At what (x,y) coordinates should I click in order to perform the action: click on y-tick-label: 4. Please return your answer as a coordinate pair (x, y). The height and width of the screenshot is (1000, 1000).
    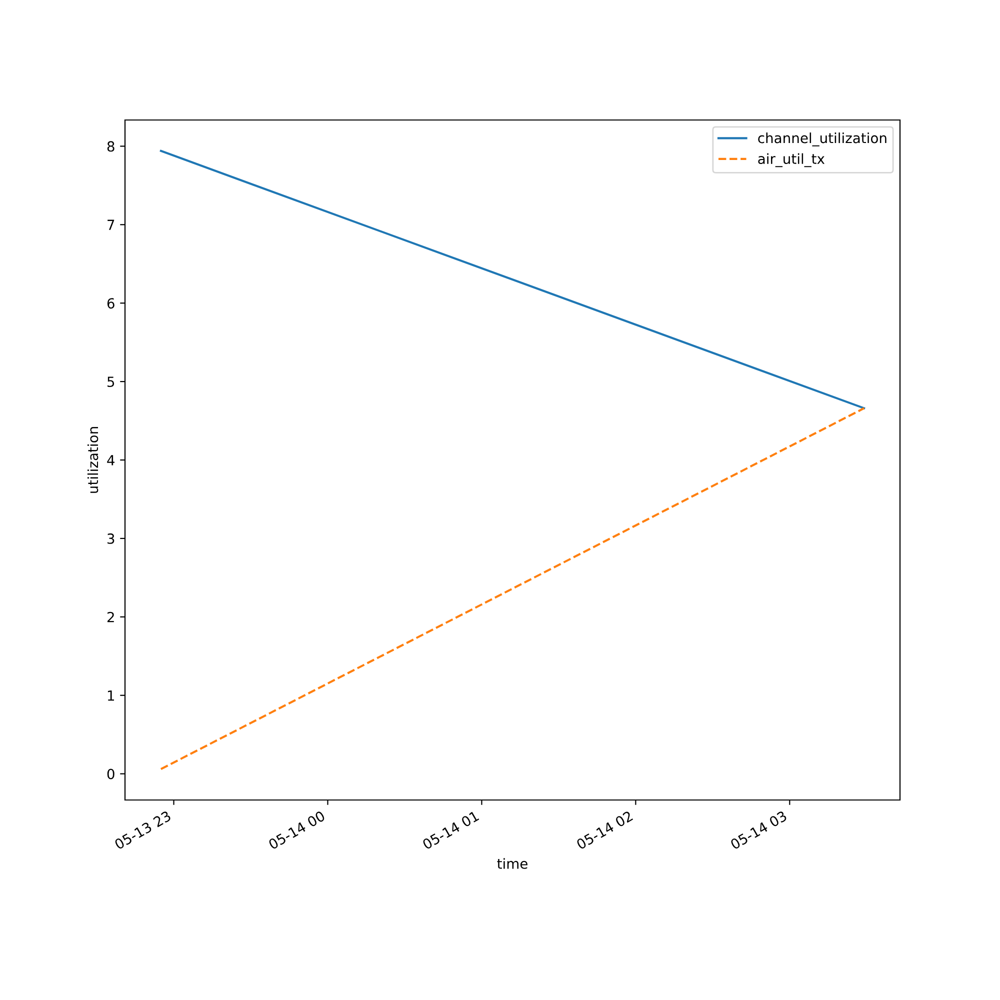
    Looking at the image, I should click on (110, 460).